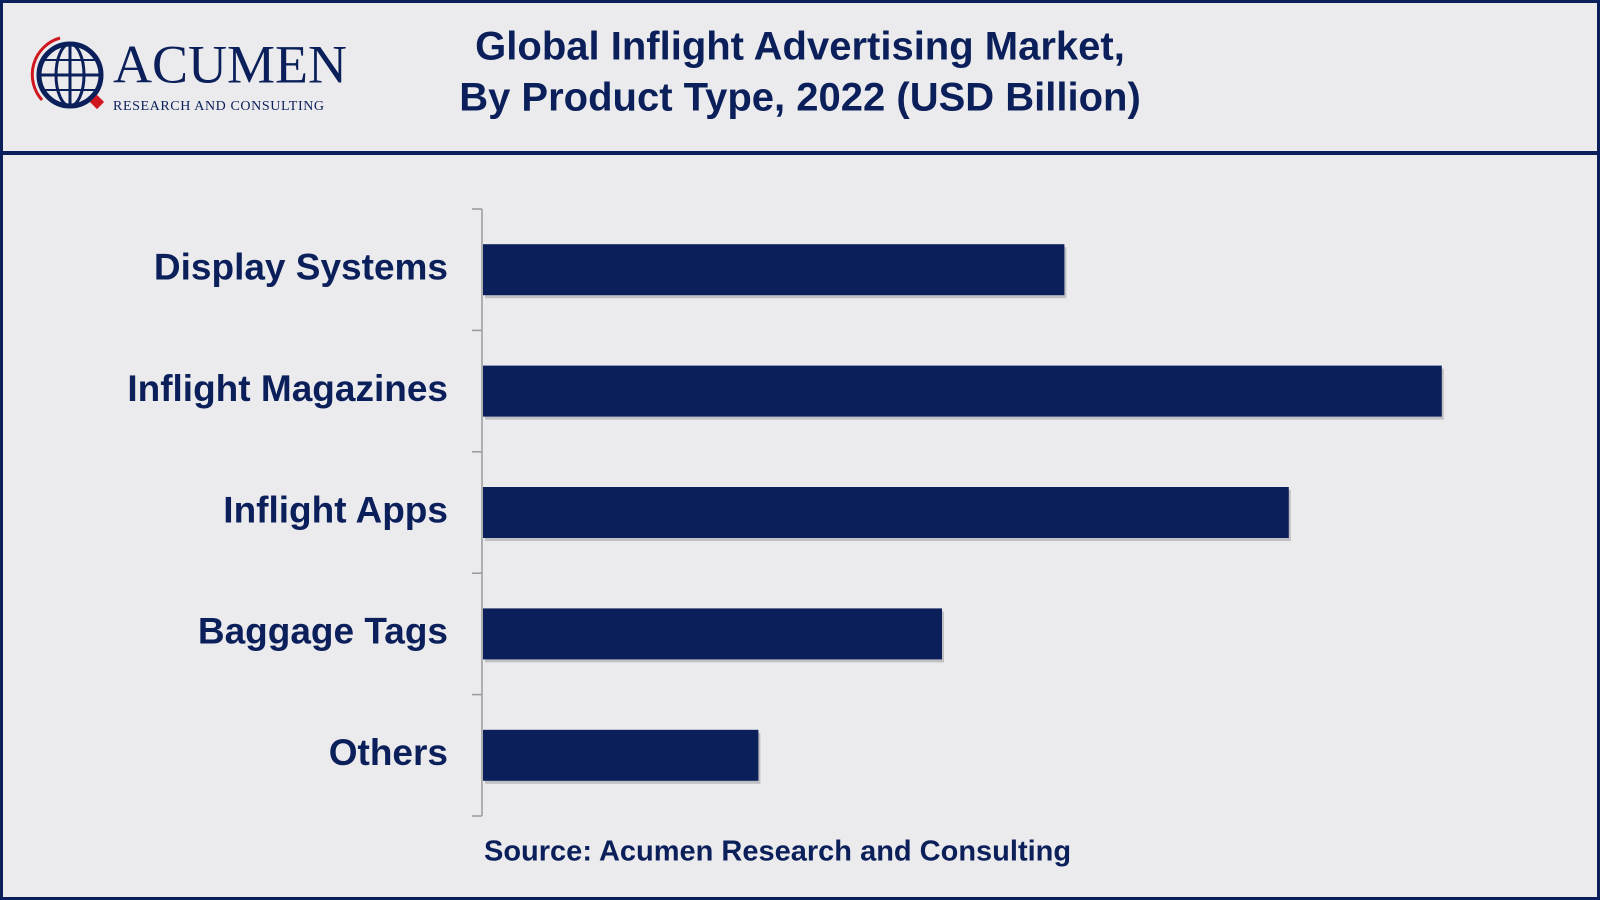 This screenshot has width=1600, height=900. What do you see at coordinates (800, 47) in the screenshot?
I see `chart-title: Global Inflight Advertising Market,` at bounding box center [800, 47].